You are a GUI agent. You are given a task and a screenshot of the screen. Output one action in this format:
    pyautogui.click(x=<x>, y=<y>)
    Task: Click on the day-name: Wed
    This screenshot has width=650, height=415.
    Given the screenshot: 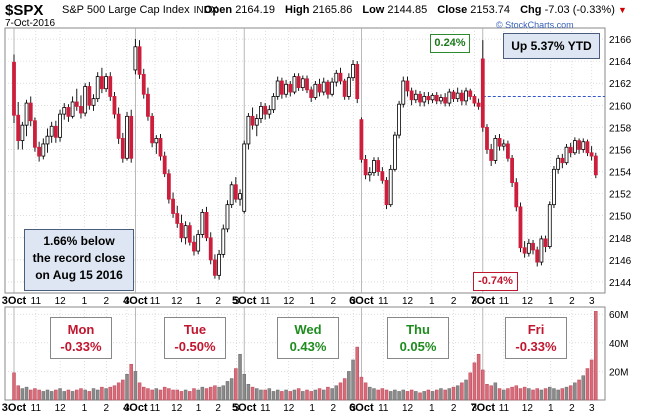 What is the action you would take?
    pyautogui.click(x=308, y=329)
    